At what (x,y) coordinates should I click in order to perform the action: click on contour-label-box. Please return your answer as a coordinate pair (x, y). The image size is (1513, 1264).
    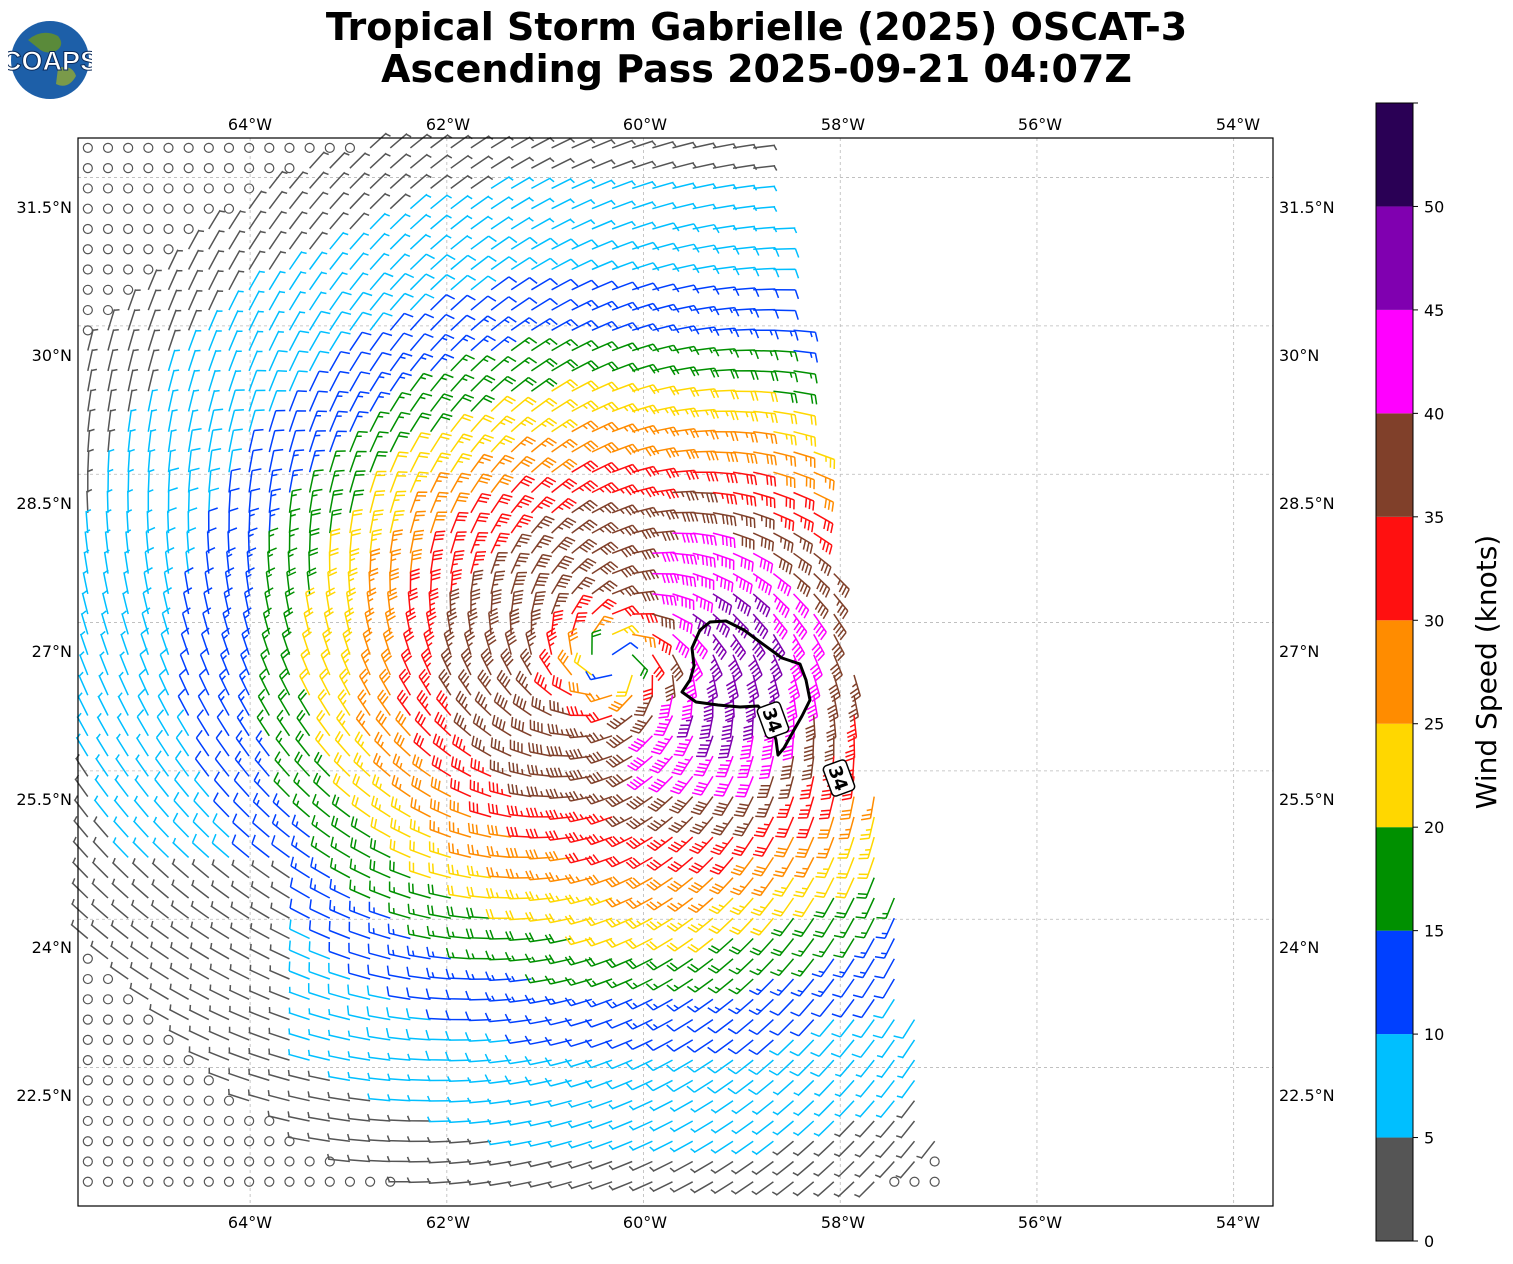
    Looking at the image, I should click on (773, 720).